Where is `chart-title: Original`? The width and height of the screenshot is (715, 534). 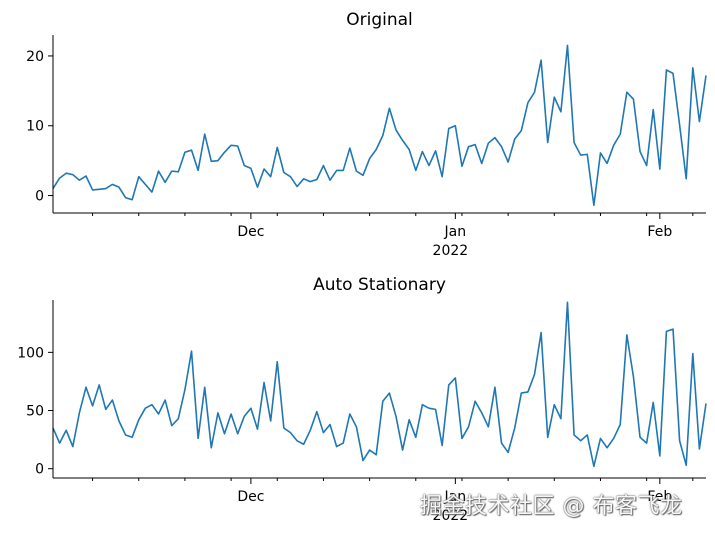 chart-title: Original is located at coordinates (379, 20).